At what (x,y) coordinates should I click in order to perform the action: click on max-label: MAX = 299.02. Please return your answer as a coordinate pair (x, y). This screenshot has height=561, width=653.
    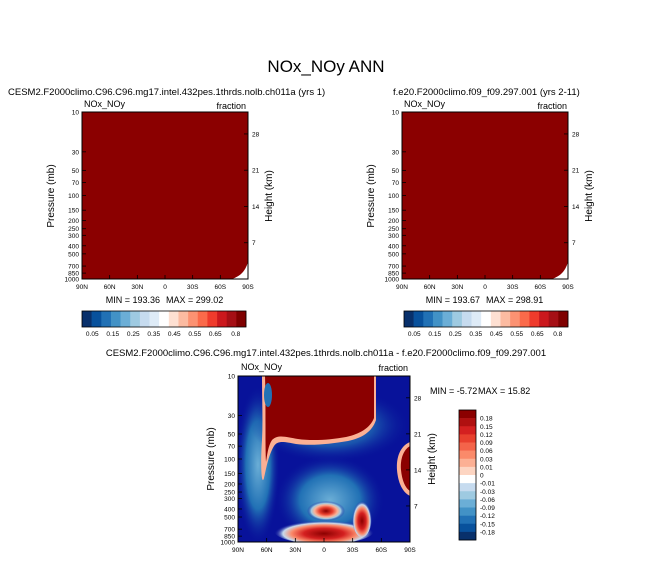
    Looking at the image, I should click on (194, 300).